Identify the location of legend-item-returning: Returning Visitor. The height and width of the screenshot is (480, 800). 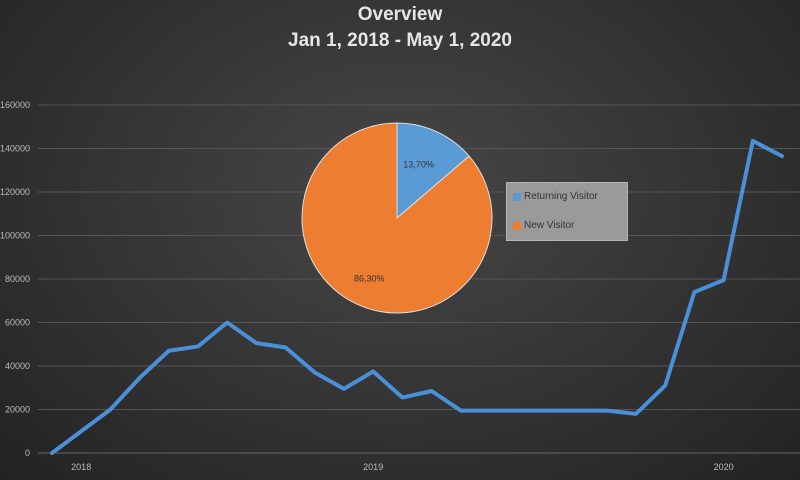
(555, 196).